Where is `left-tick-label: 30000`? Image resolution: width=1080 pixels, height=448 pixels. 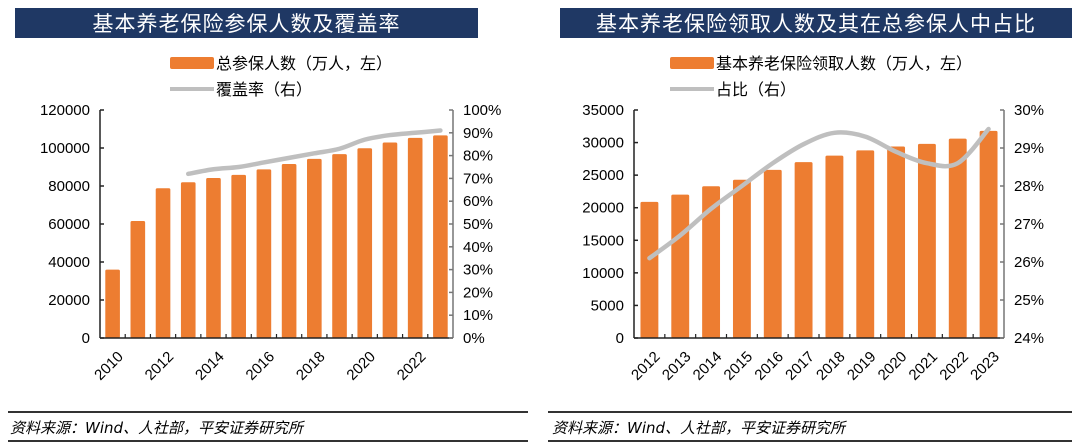
left-tick-label: 30000 is located at coordinates (603, 143).